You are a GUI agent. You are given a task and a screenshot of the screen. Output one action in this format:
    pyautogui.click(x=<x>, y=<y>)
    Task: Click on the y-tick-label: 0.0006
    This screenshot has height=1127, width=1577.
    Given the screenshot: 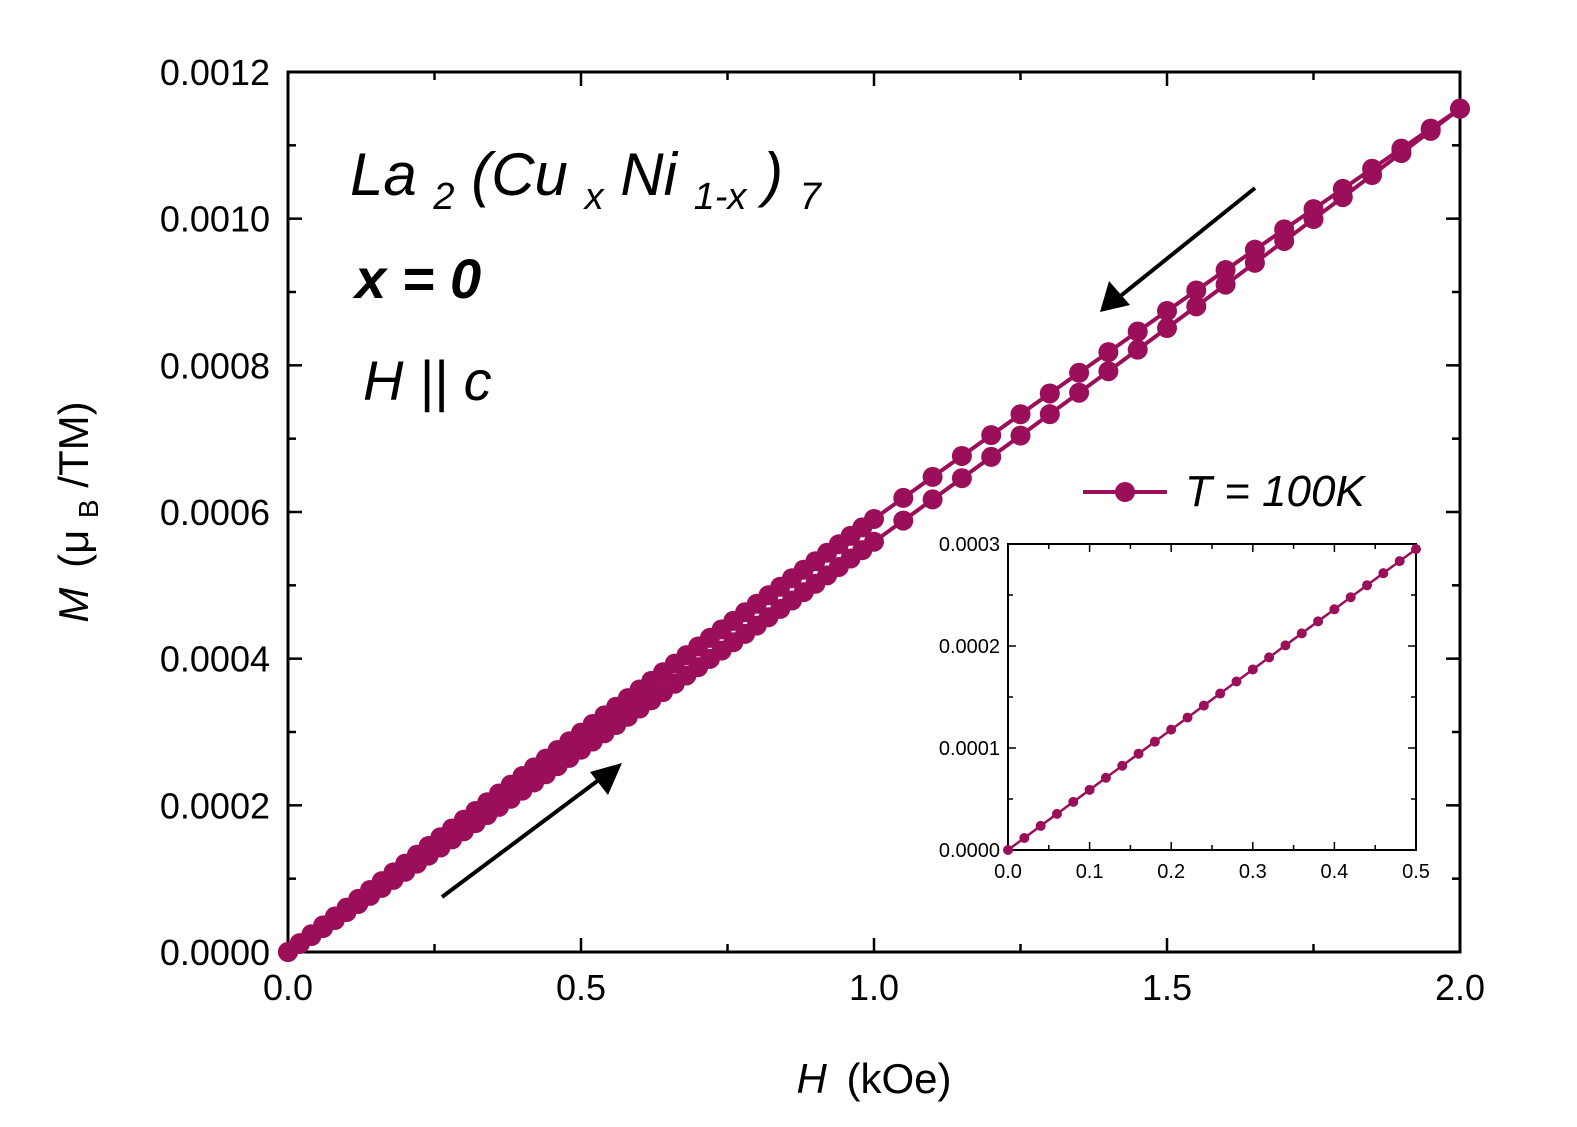 What is the action you would take?
    pyautogui.click(x=215, y=512)
    